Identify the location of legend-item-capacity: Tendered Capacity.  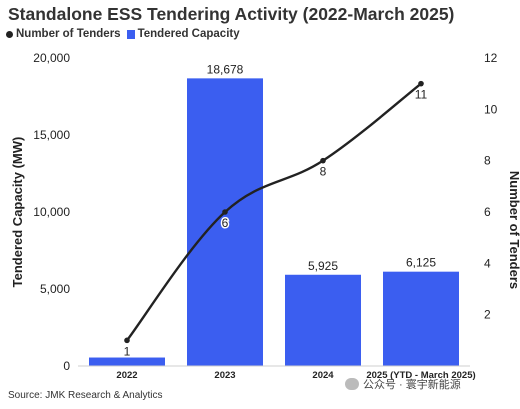
(183, 34).